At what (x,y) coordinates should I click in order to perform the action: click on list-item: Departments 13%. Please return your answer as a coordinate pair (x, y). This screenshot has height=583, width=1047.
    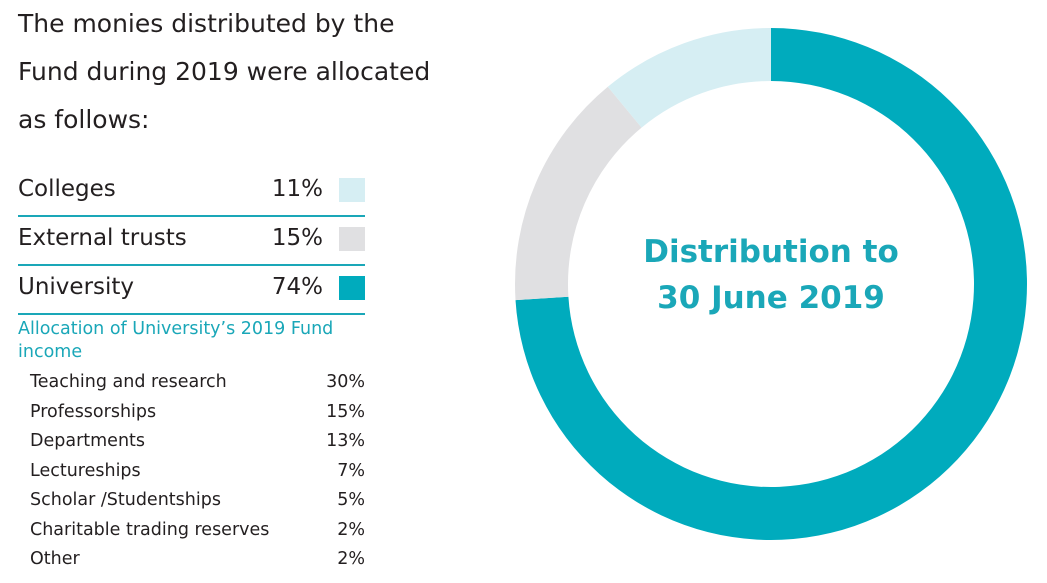
    Looking at the image, I should click on (197, 443).